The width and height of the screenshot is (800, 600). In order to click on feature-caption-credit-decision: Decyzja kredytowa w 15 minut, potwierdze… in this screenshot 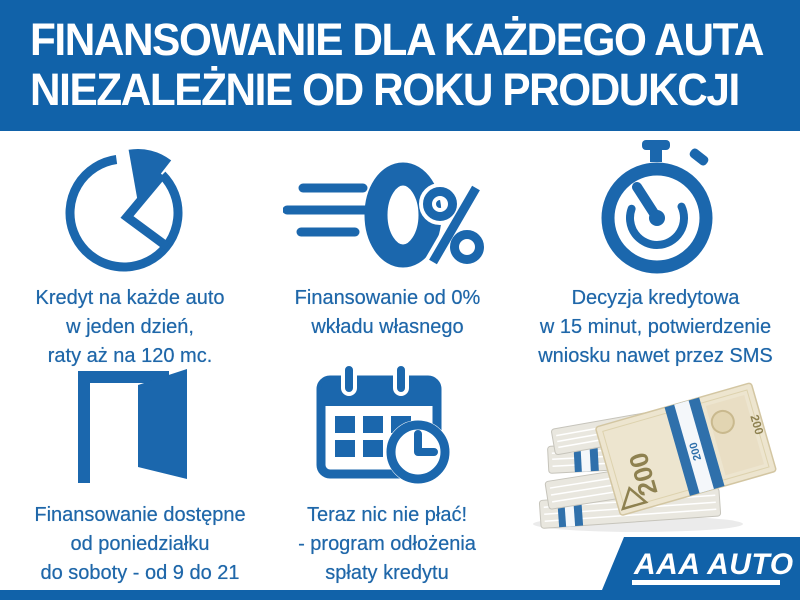, I will do `click(655, 327)`.